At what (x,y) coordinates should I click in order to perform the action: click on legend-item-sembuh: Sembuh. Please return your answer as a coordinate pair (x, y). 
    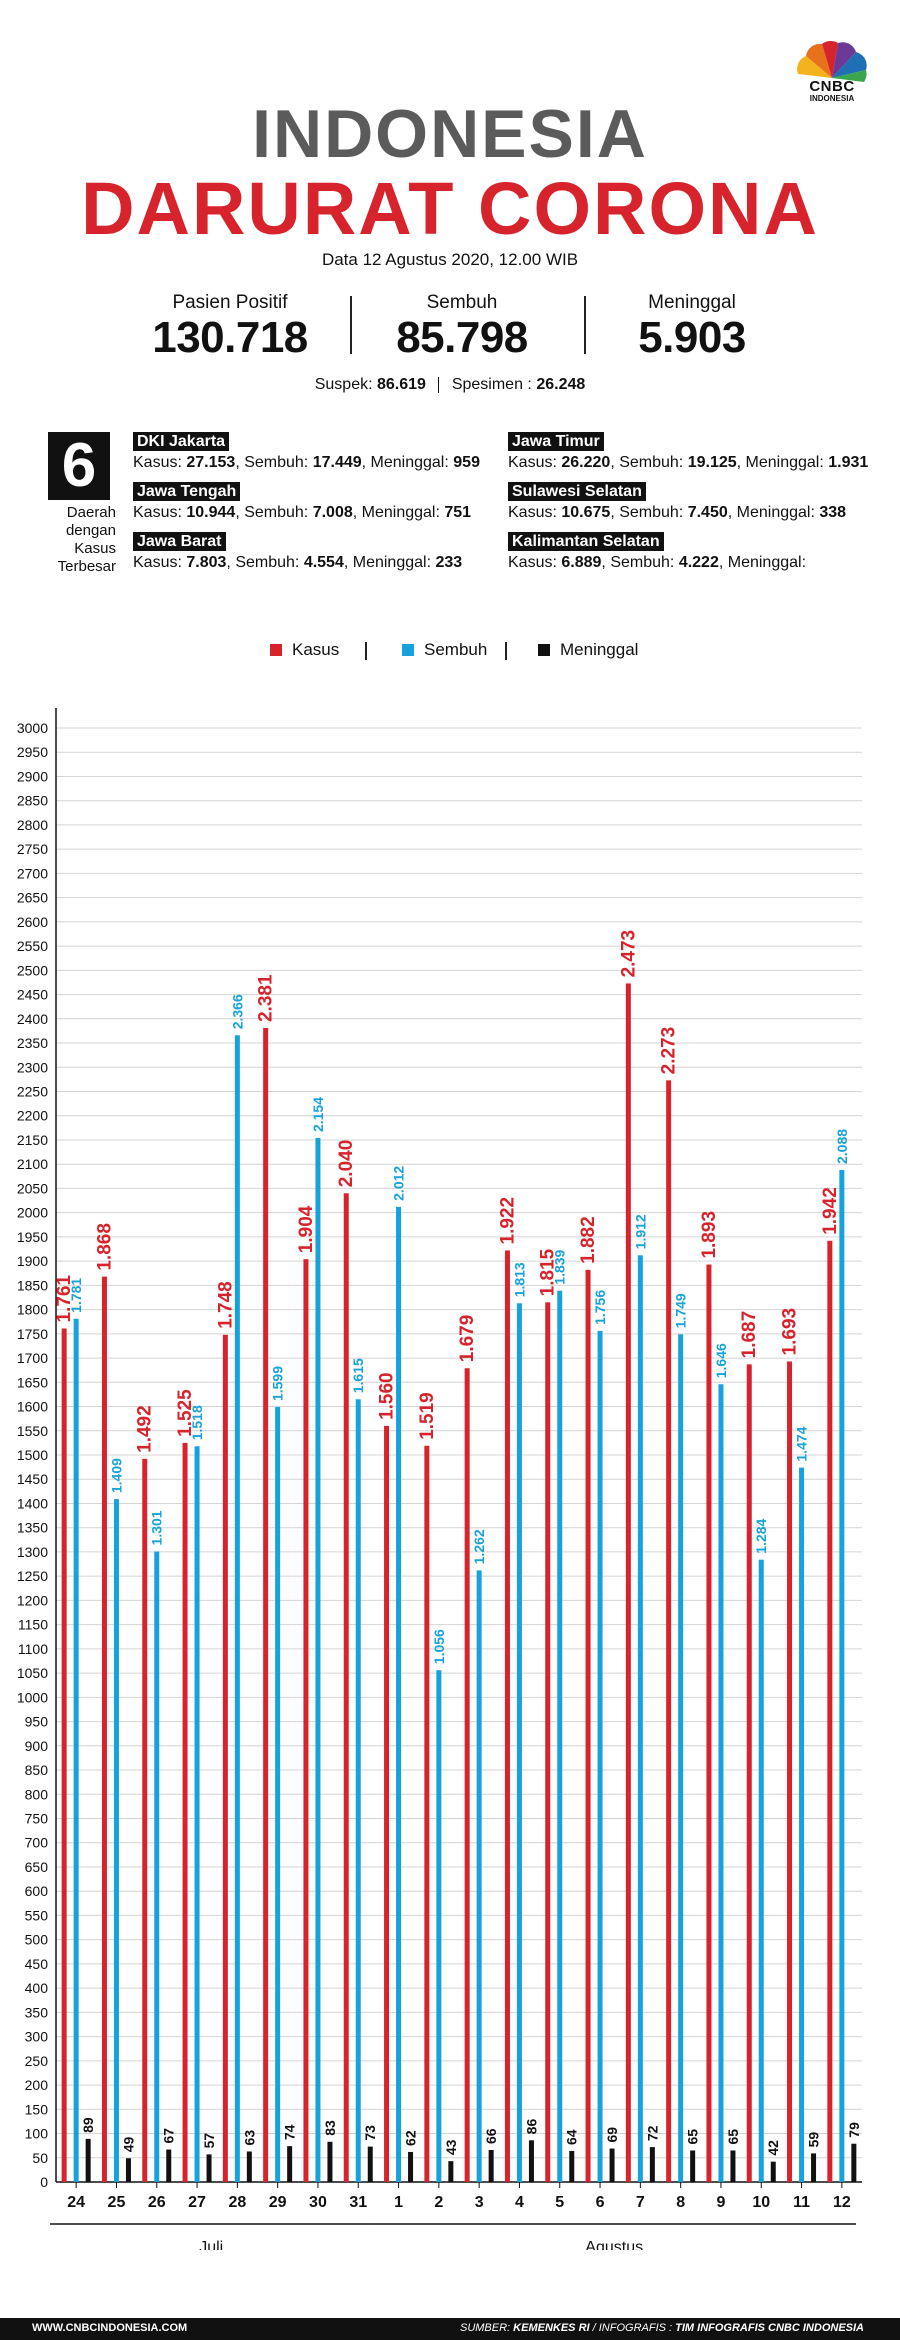
    Looking at the image, I should click on (444, 650).